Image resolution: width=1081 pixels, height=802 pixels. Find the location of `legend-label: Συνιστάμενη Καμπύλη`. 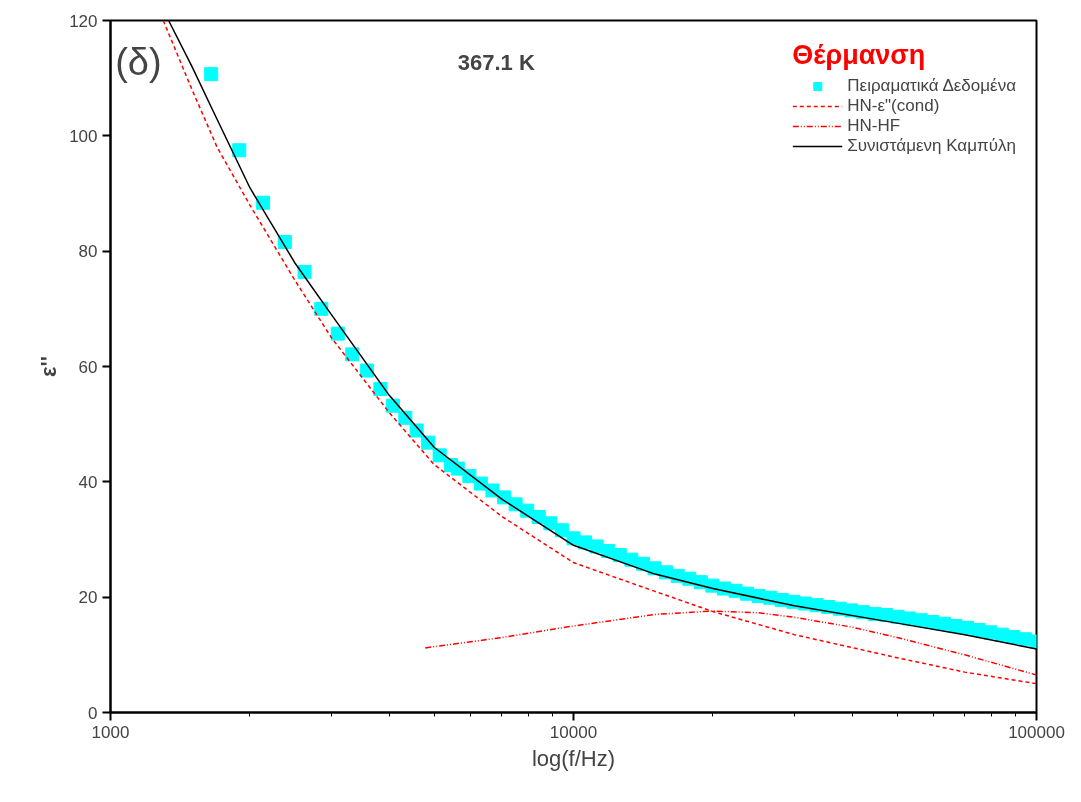

legend-label: Συνιστάμενη Καμπύλη is located at coordinates (931, 146).